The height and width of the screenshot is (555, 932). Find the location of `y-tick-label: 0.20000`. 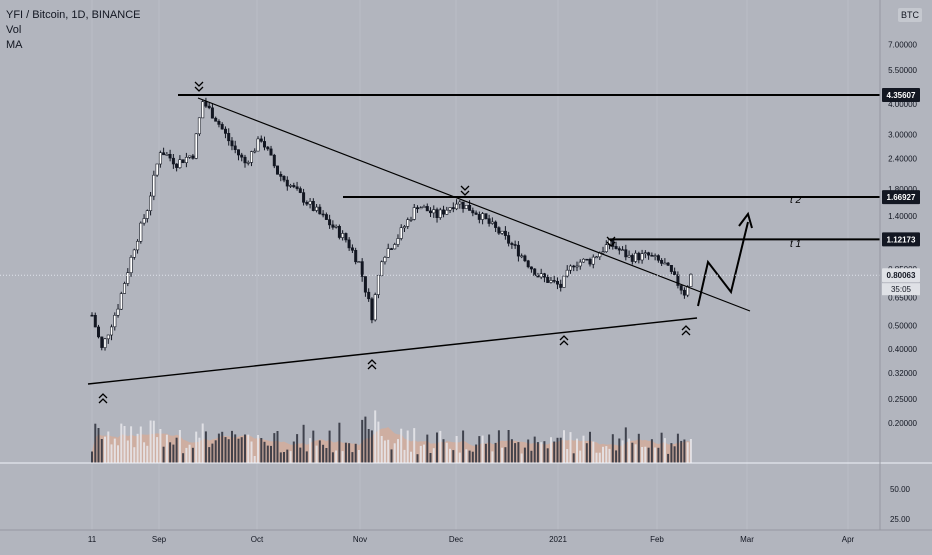

y-tick-label: 0.20000 is located at coordinates (902, 423).